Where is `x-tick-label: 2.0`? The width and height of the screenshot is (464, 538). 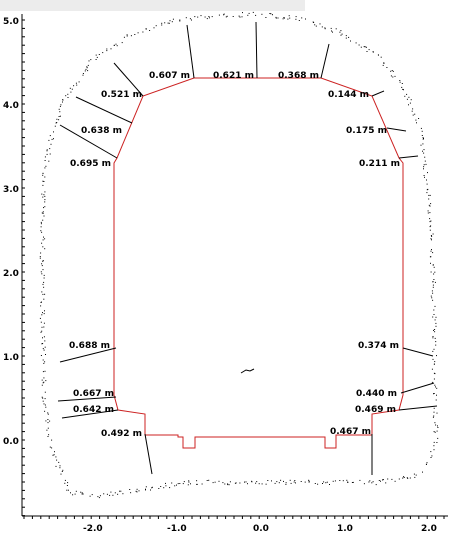
x-tick-label: 2.0 is located at coordinates (429, 529).